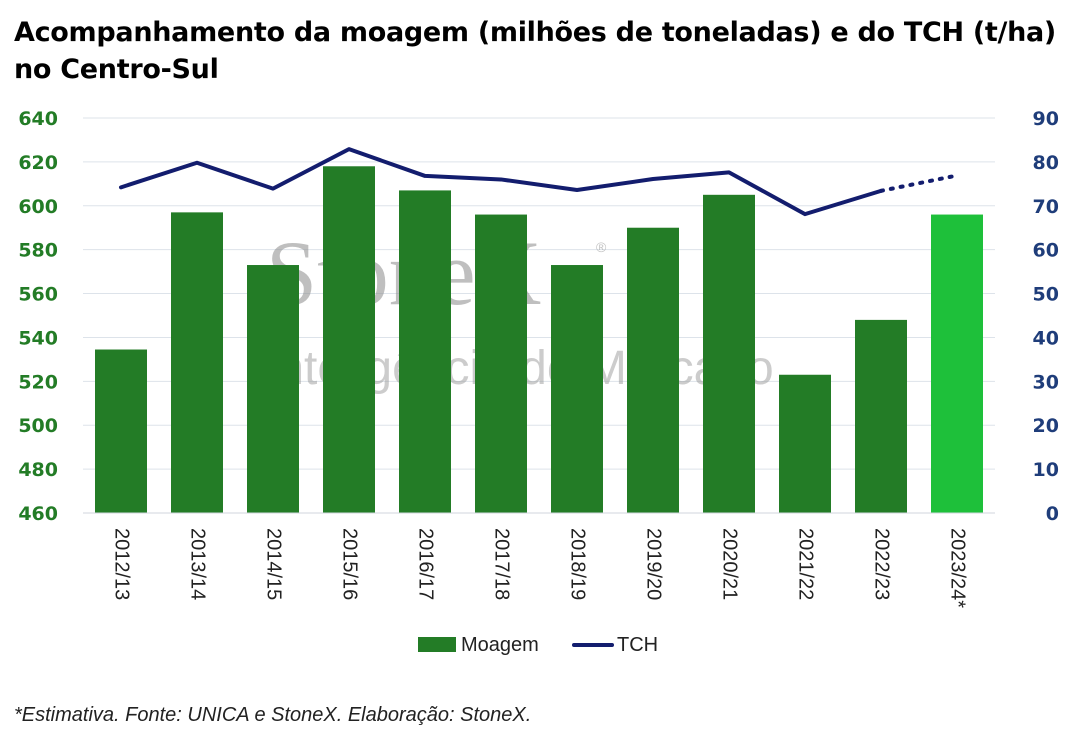  I want to click on y-left-tick-label: 580, so click(38, 251).